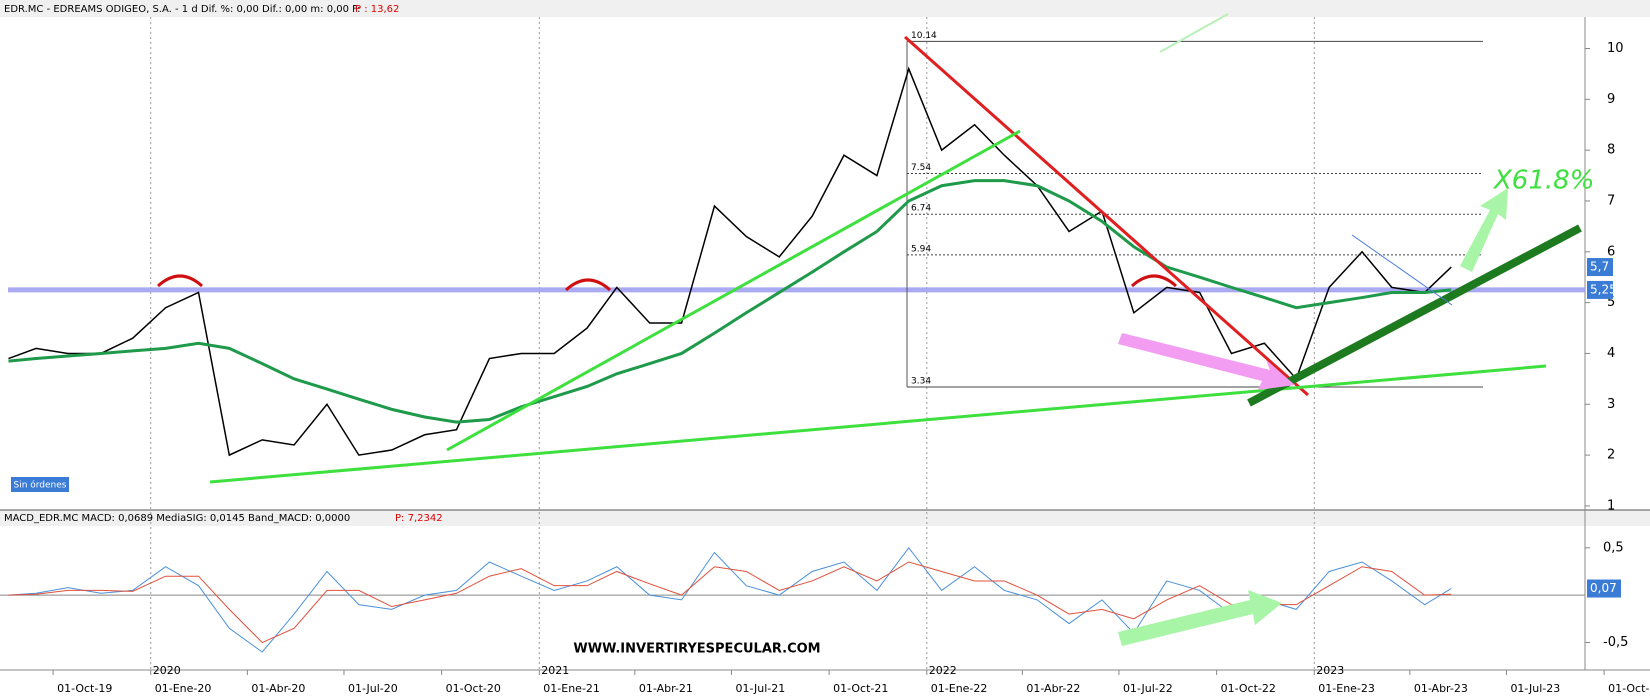 The height and width of the screenshot is (698, 1650). Describe the element at coordinates (696, 649) in the screenshot. I see `watermark: WWW.INVERTIRYESPECULAR.COM` at that location.